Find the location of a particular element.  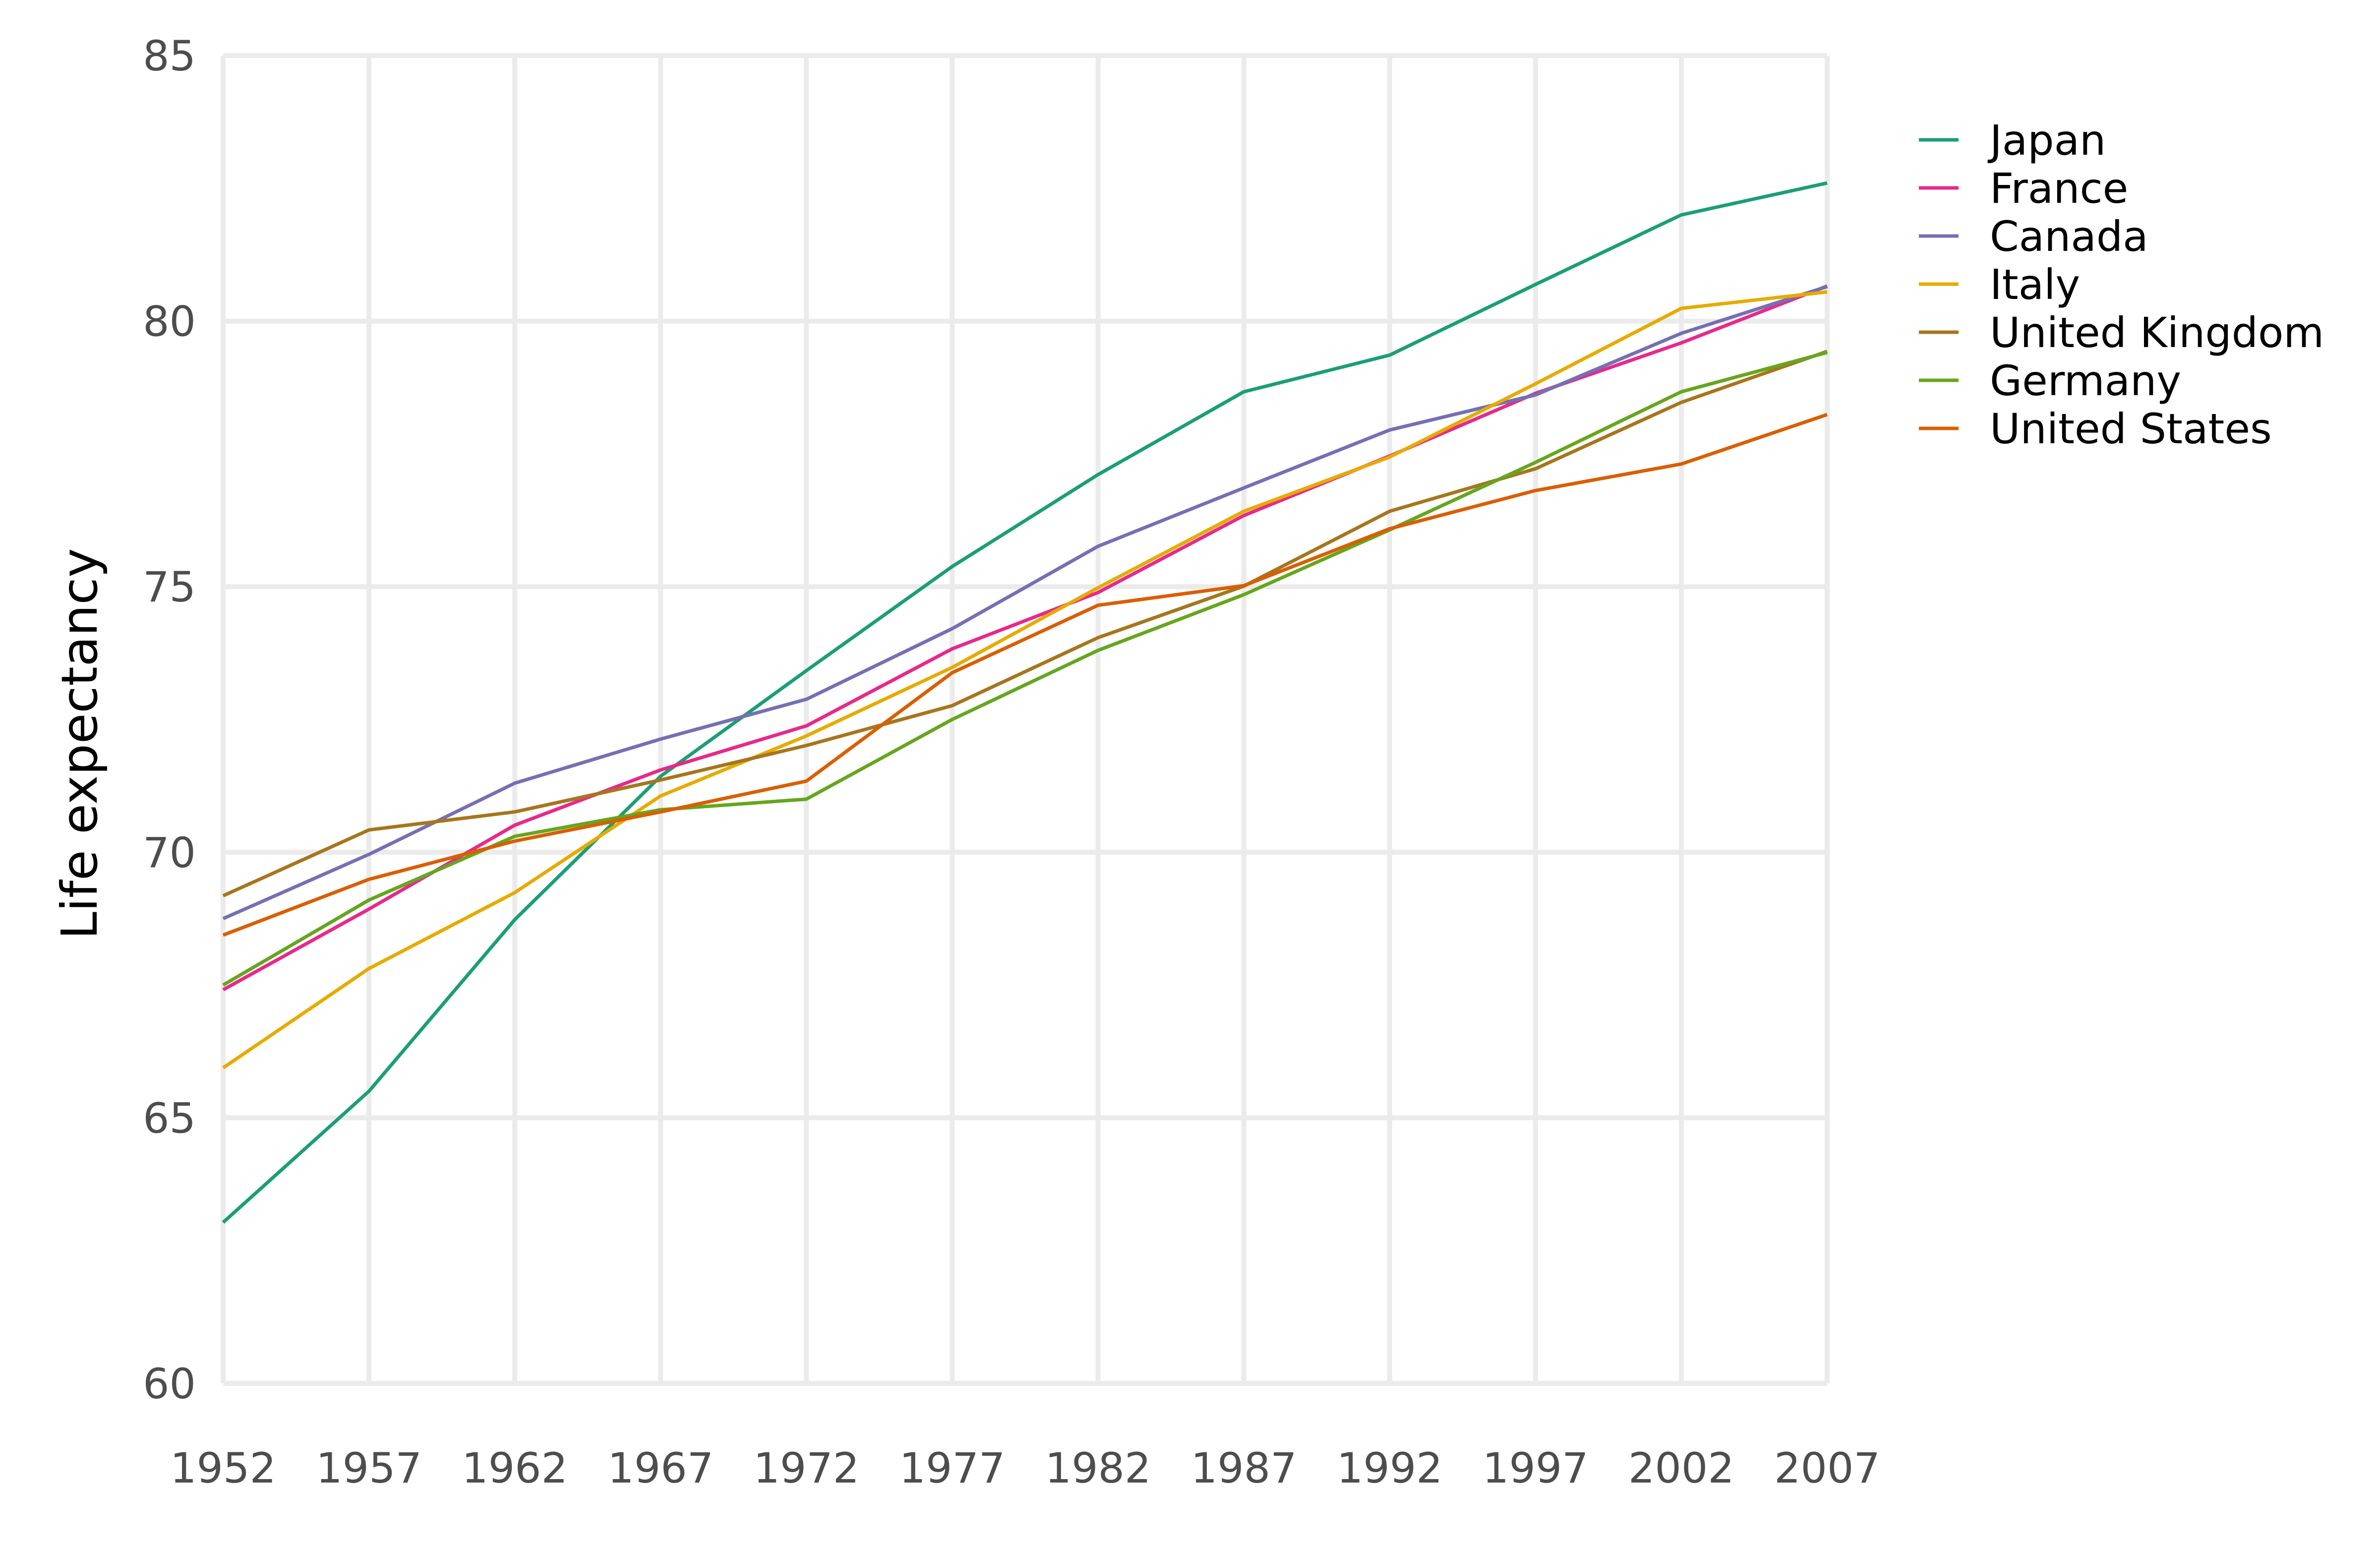

x-tick-label: 1962 is located at coordinates (515, 1468).